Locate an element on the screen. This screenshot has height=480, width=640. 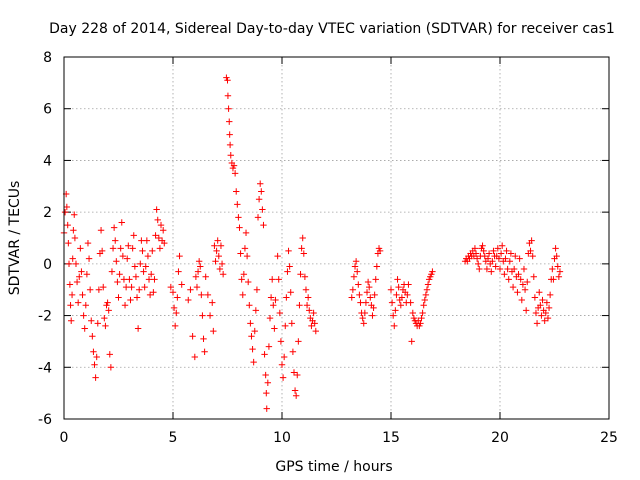
x-tick-label: 0 is located at coordinates (64, 438).